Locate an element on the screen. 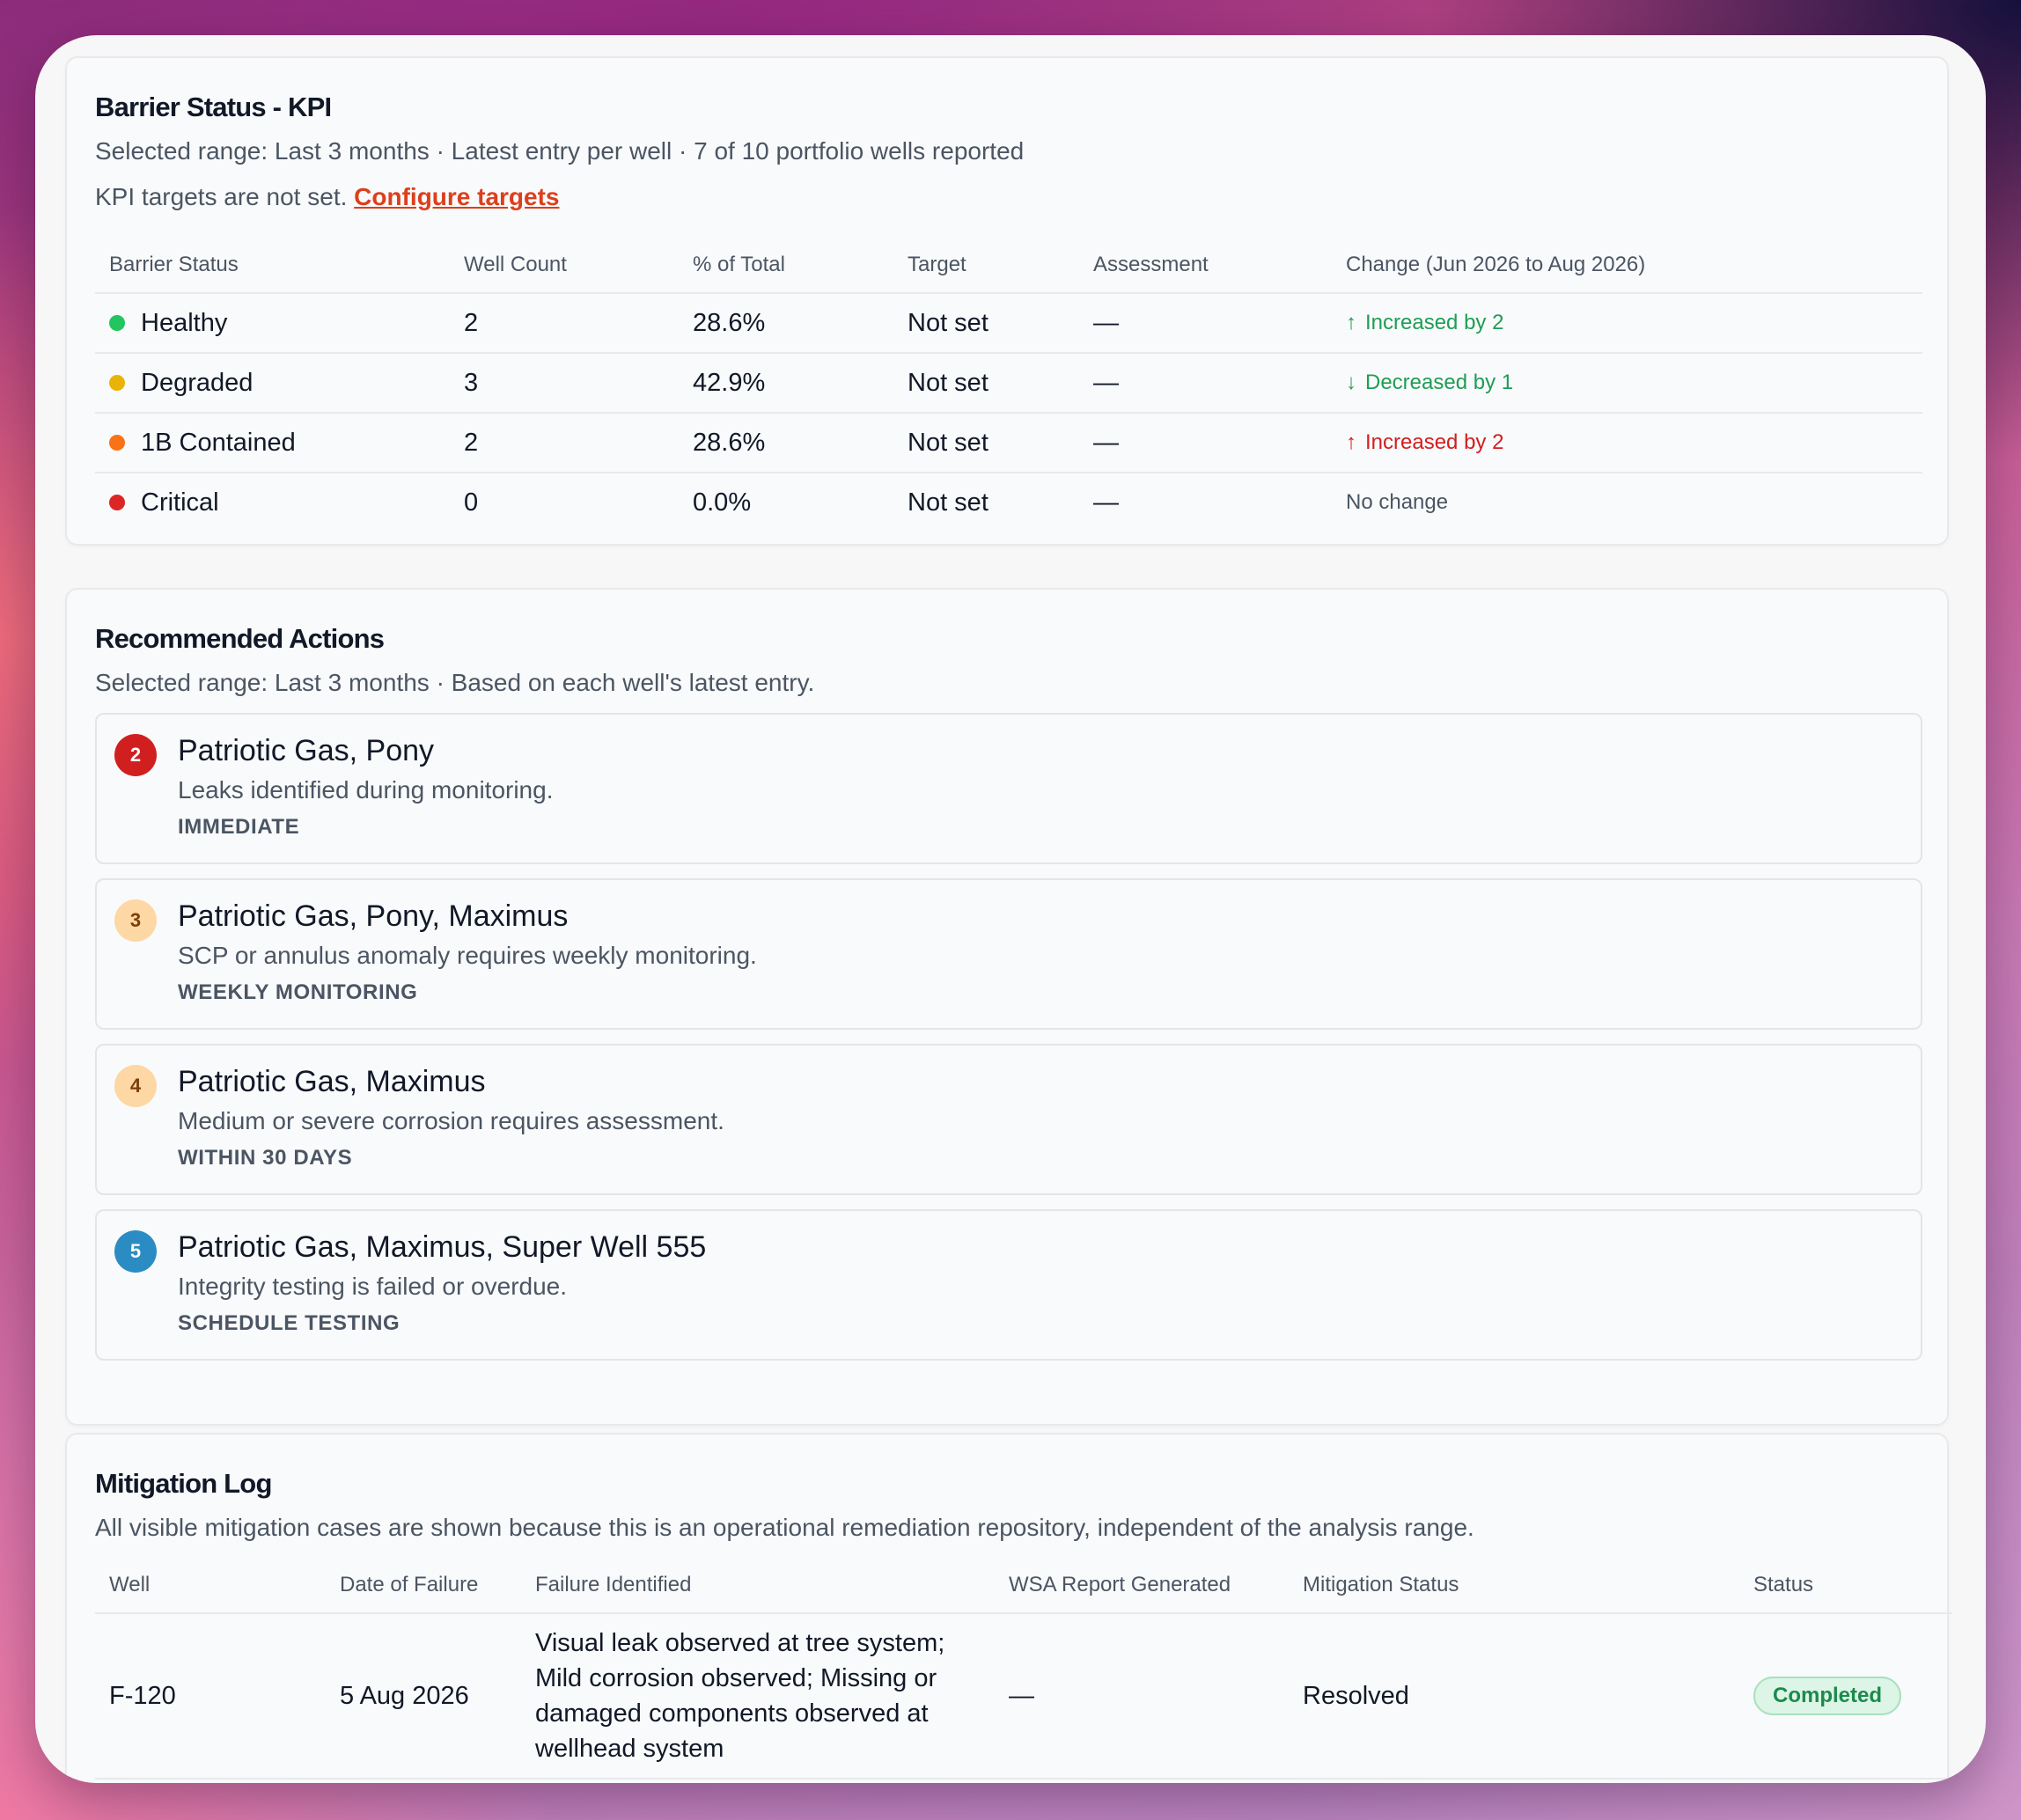  kpi-table-row: Critical 0 0.0% Not set — No change is located at coordinates (1008, 502).